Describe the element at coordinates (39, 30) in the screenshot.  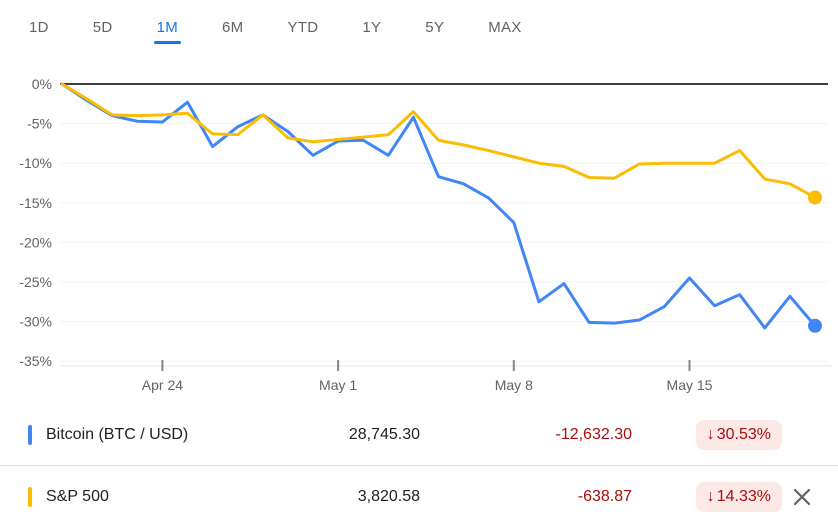
I see `tab-1d: 1D` at that location.